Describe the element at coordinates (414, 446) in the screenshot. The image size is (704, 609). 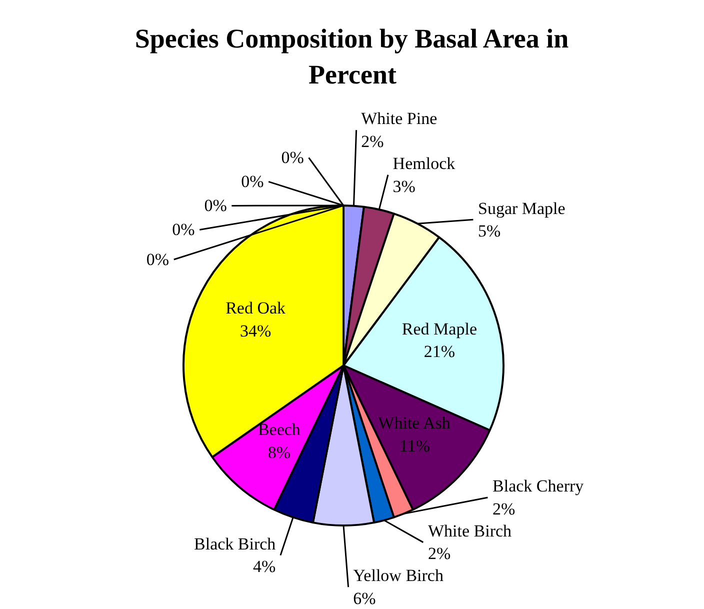
I see `data-label: 11%` at that location.